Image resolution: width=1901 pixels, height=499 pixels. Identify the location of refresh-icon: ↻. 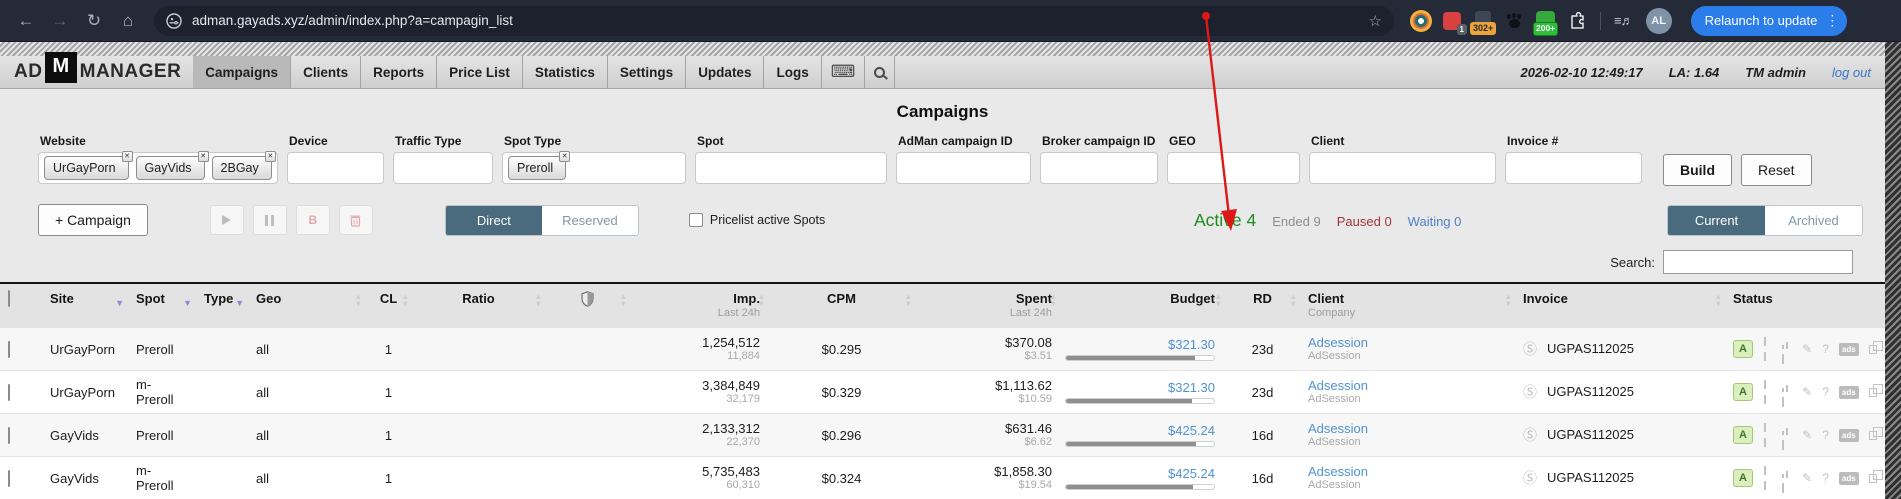
(94, 20).